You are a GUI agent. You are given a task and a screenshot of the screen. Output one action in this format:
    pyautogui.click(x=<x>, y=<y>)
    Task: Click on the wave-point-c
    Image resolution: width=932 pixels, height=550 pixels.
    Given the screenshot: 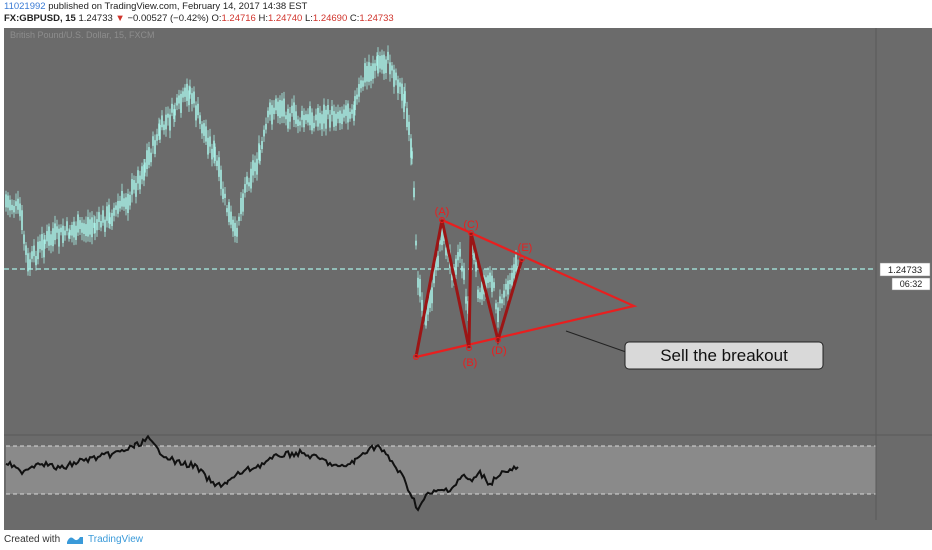 What is the action you would take?
    pyautogui.click(x=471, y=233)
    